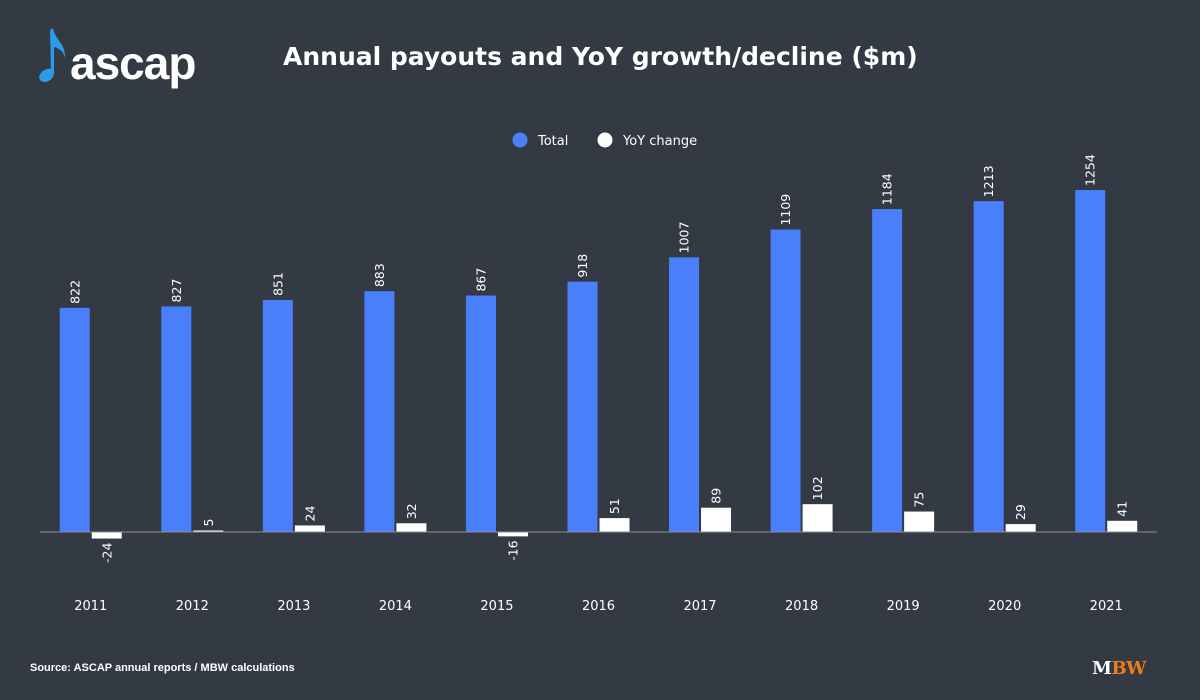 This screenshot has width=1200, height=700. Describe the element at coordinates (379, 275) in the screenshot. I see `data-label-total-2014: 883` at that location.